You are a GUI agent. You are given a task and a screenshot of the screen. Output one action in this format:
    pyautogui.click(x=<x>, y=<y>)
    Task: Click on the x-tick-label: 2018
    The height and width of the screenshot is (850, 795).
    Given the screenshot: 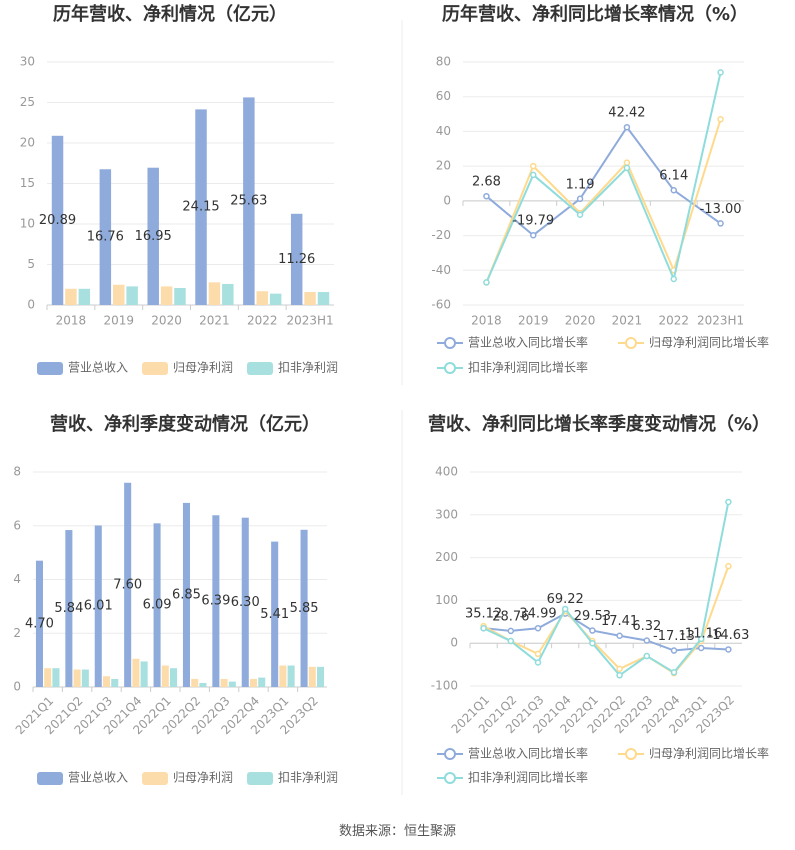 What is the action you would take?
    pyautogui.click(x=71, y=321)
    